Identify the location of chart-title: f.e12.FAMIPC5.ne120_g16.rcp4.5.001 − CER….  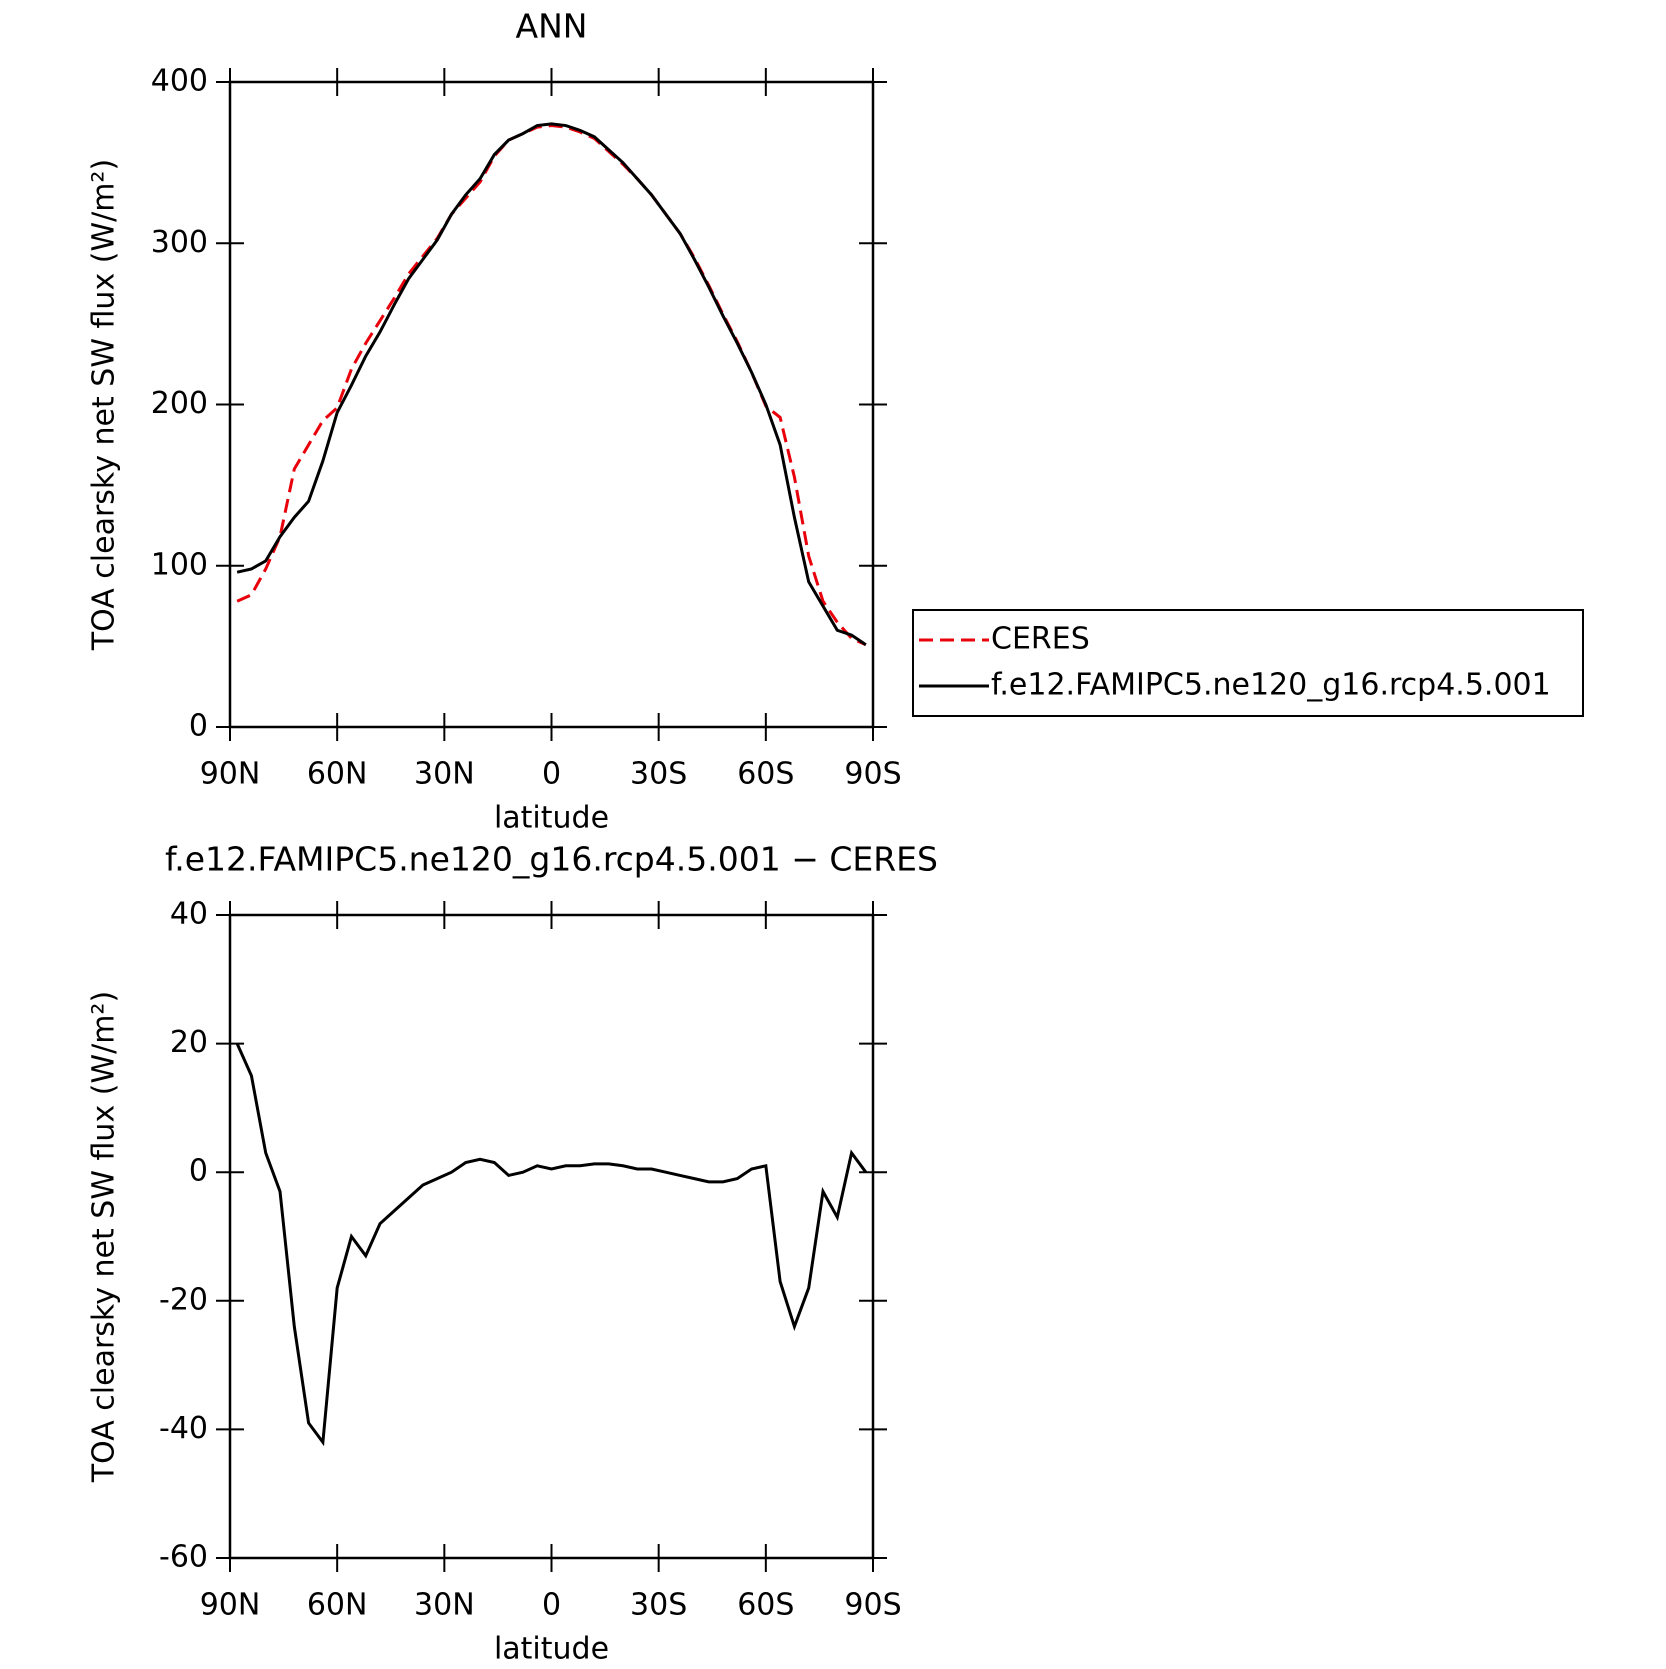
(551, 859).